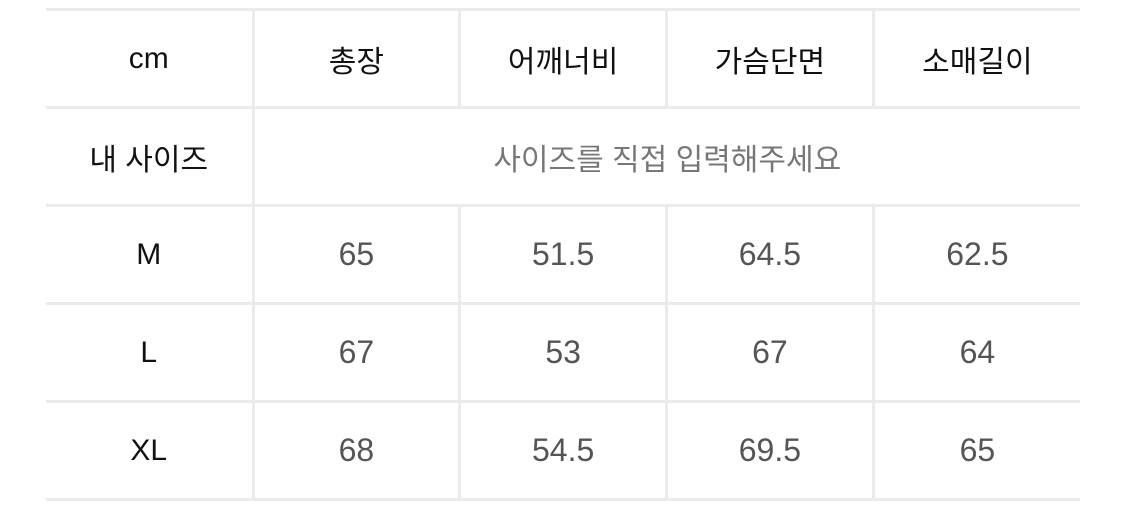 This screenshot has height=510, width=1125. What do you see at coordinates (975, 254) in the screenshot?
I see `table-cell: 62.5` at bounding box center [975, 254].